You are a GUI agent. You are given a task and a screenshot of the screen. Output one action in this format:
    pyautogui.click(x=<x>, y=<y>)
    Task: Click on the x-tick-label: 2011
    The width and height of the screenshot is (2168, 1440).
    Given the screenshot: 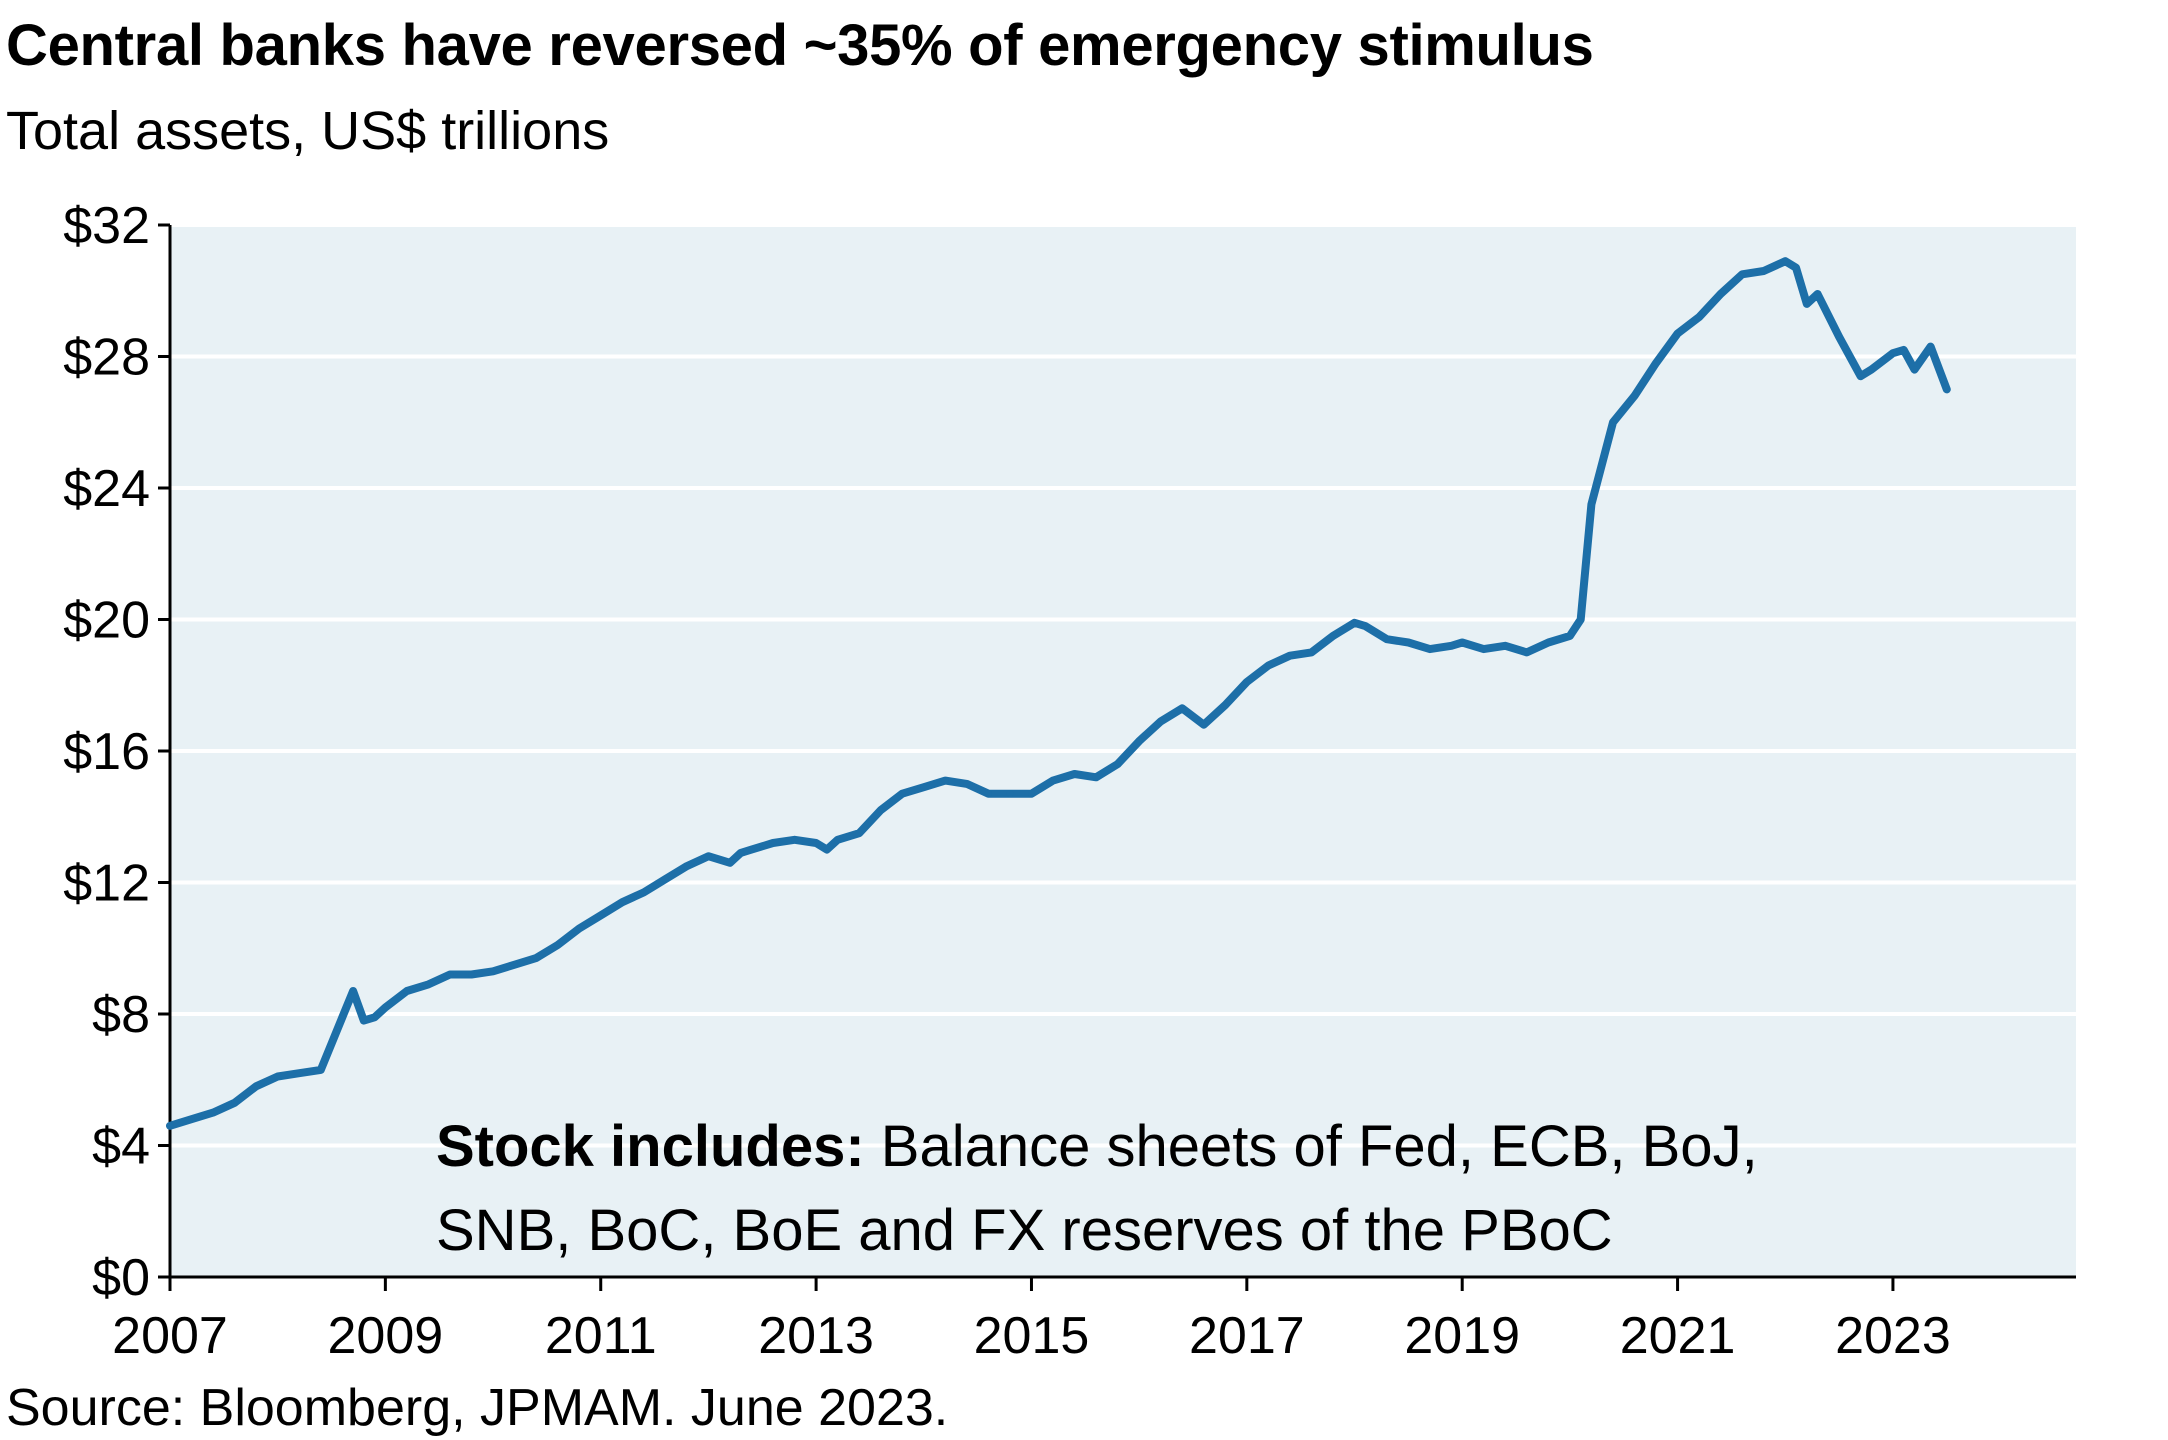 What is the action you would take?
    pyautogui.click(x=601, y=1336)
    